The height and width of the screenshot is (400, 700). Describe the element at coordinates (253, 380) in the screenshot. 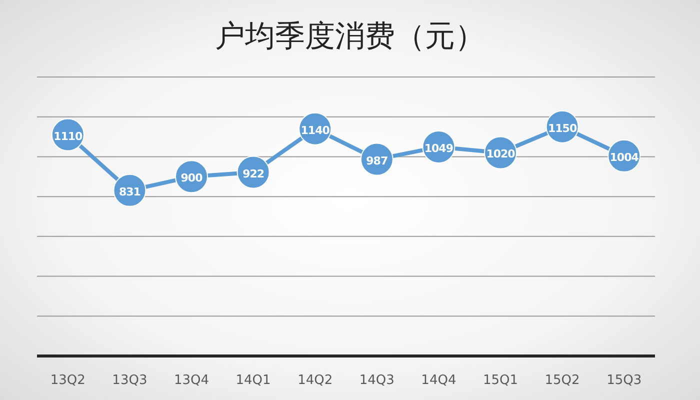

I see `x-tick-label: 14Q1` at that location.